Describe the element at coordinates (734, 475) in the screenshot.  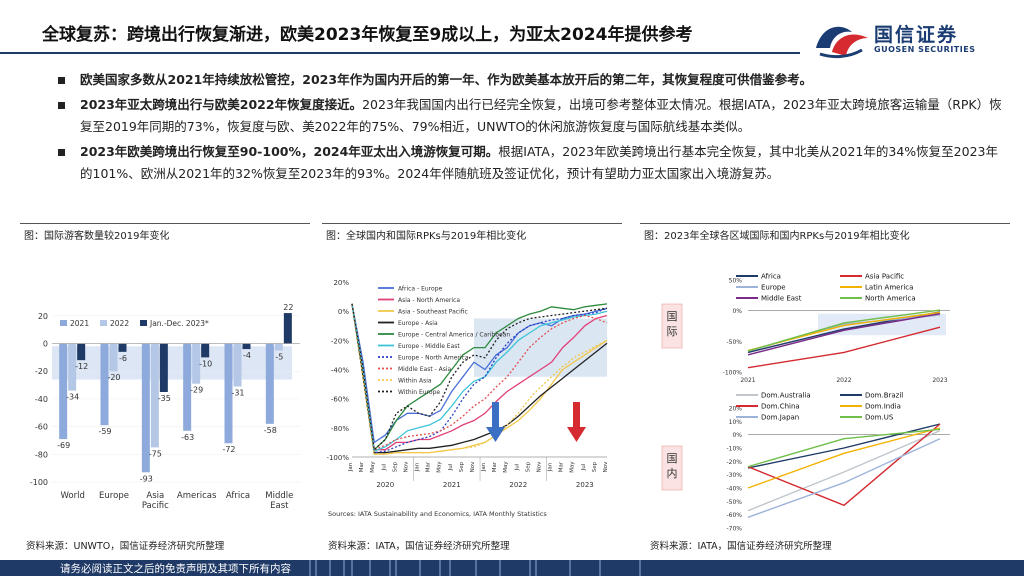
I see `y-tick-label: -30%` at that location.